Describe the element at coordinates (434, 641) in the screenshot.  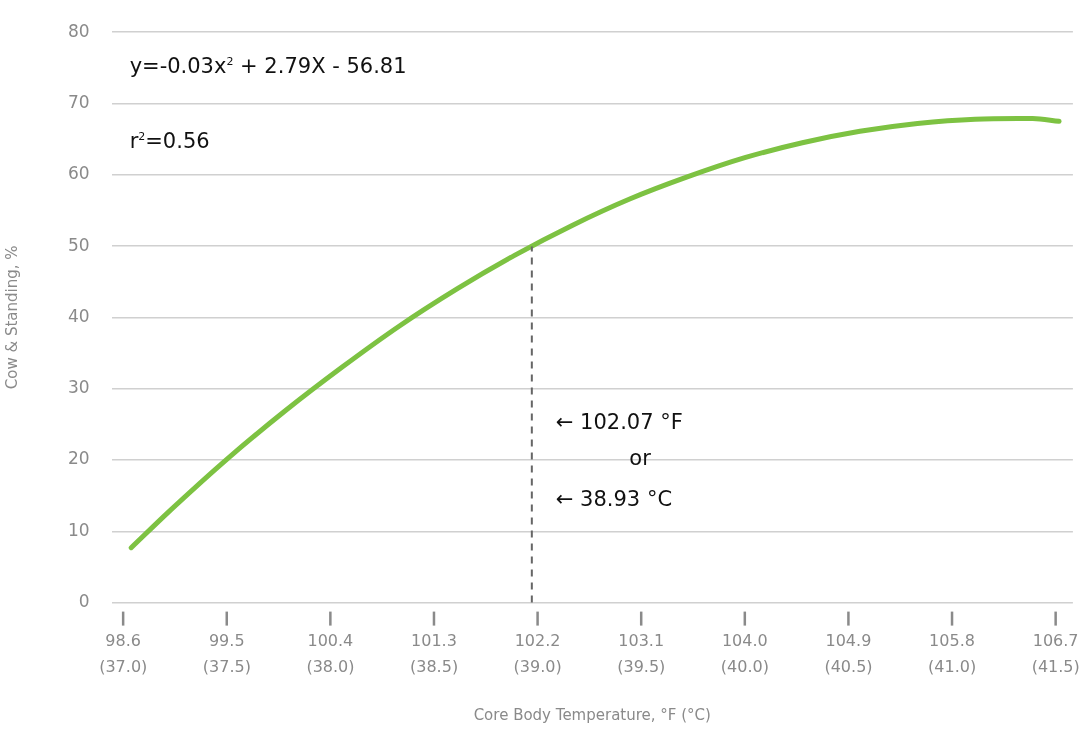
I see `x-tick-label: 101.3` at that location.